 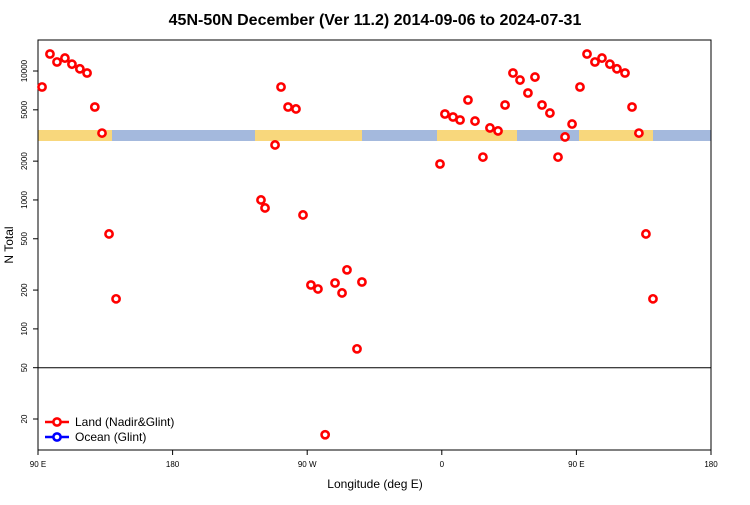 I want to click on surface-band, so click(x=374, y=135).